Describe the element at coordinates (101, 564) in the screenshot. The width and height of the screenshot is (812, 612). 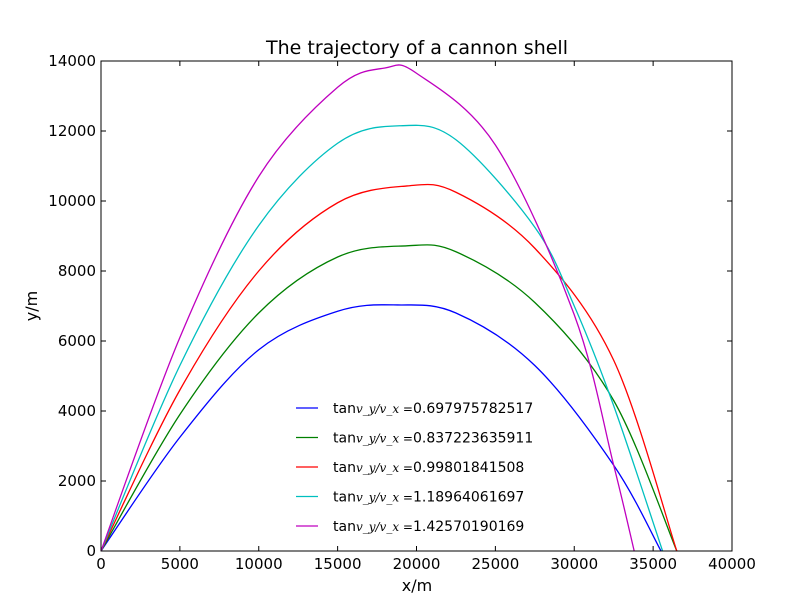
I see `x-tick-label: 0` at that location.